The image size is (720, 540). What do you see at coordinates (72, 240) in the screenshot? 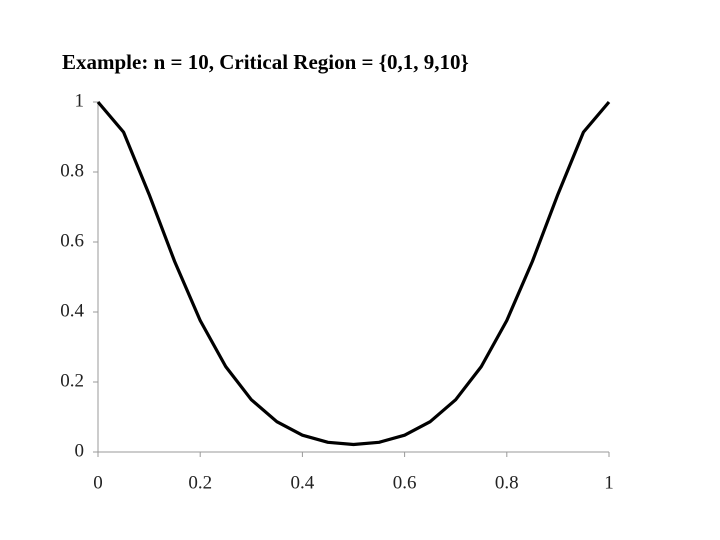
I see `y-tick-label: 0.6` at bounding box center [72, 240].